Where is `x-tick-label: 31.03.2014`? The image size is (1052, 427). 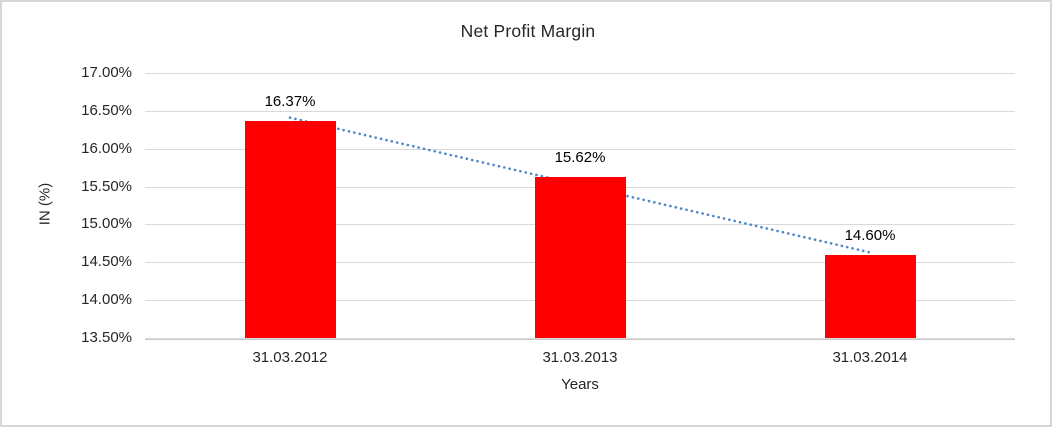
x-tick-label: 31.03.2014 is located at coordinates (870, 357).